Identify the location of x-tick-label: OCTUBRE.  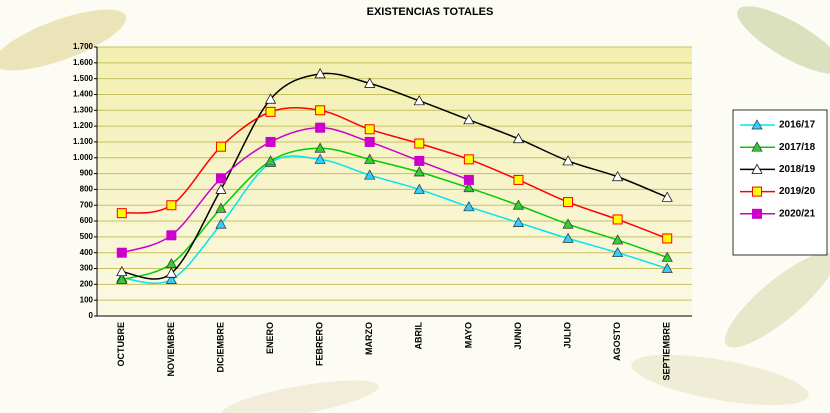
(121, 344).